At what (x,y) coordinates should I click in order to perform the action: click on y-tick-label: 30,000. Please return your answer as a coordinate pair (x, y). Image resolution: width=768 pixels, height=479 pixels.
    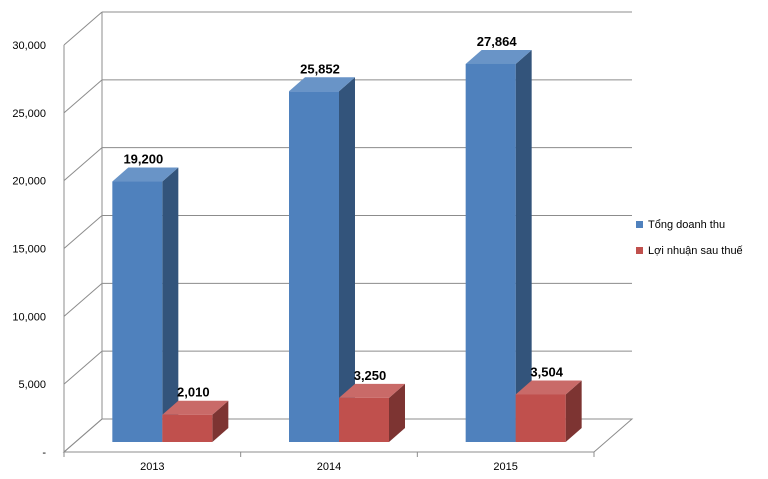
    Looking at the image, I should click on (29, 46).